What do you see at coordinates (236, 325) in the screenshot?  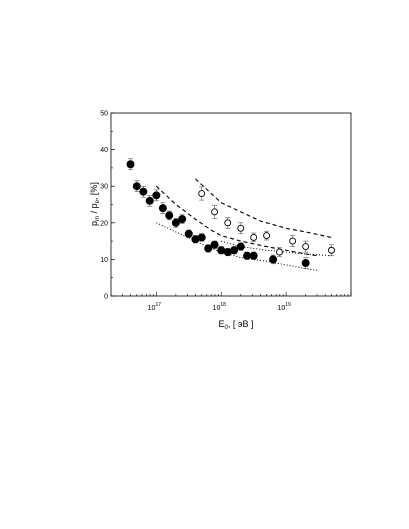 I see `x-axis-label: E0, [ эВ ]` at bounding box center [236, 325].